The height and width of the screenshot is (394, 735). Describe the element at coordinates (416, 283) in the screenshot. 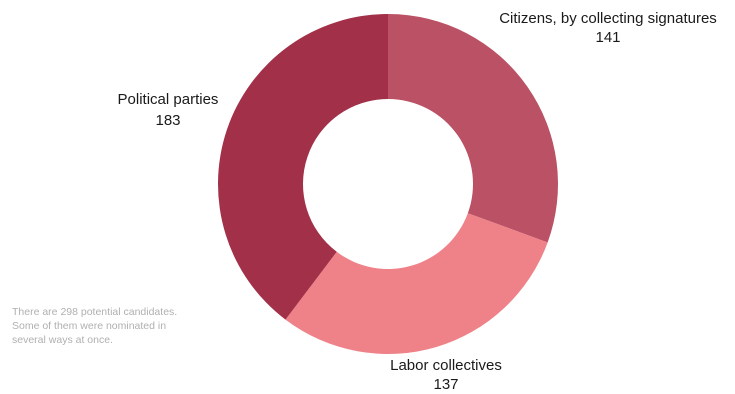

I see `slice-labor-collectives` at that location.